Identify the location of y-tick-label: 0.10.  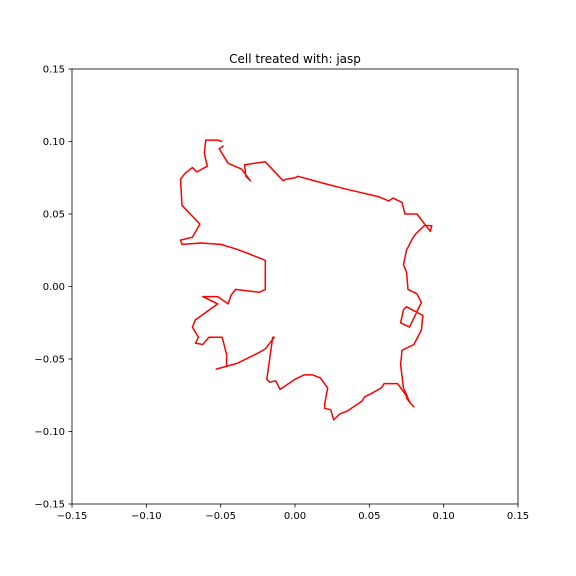
(54, 142).